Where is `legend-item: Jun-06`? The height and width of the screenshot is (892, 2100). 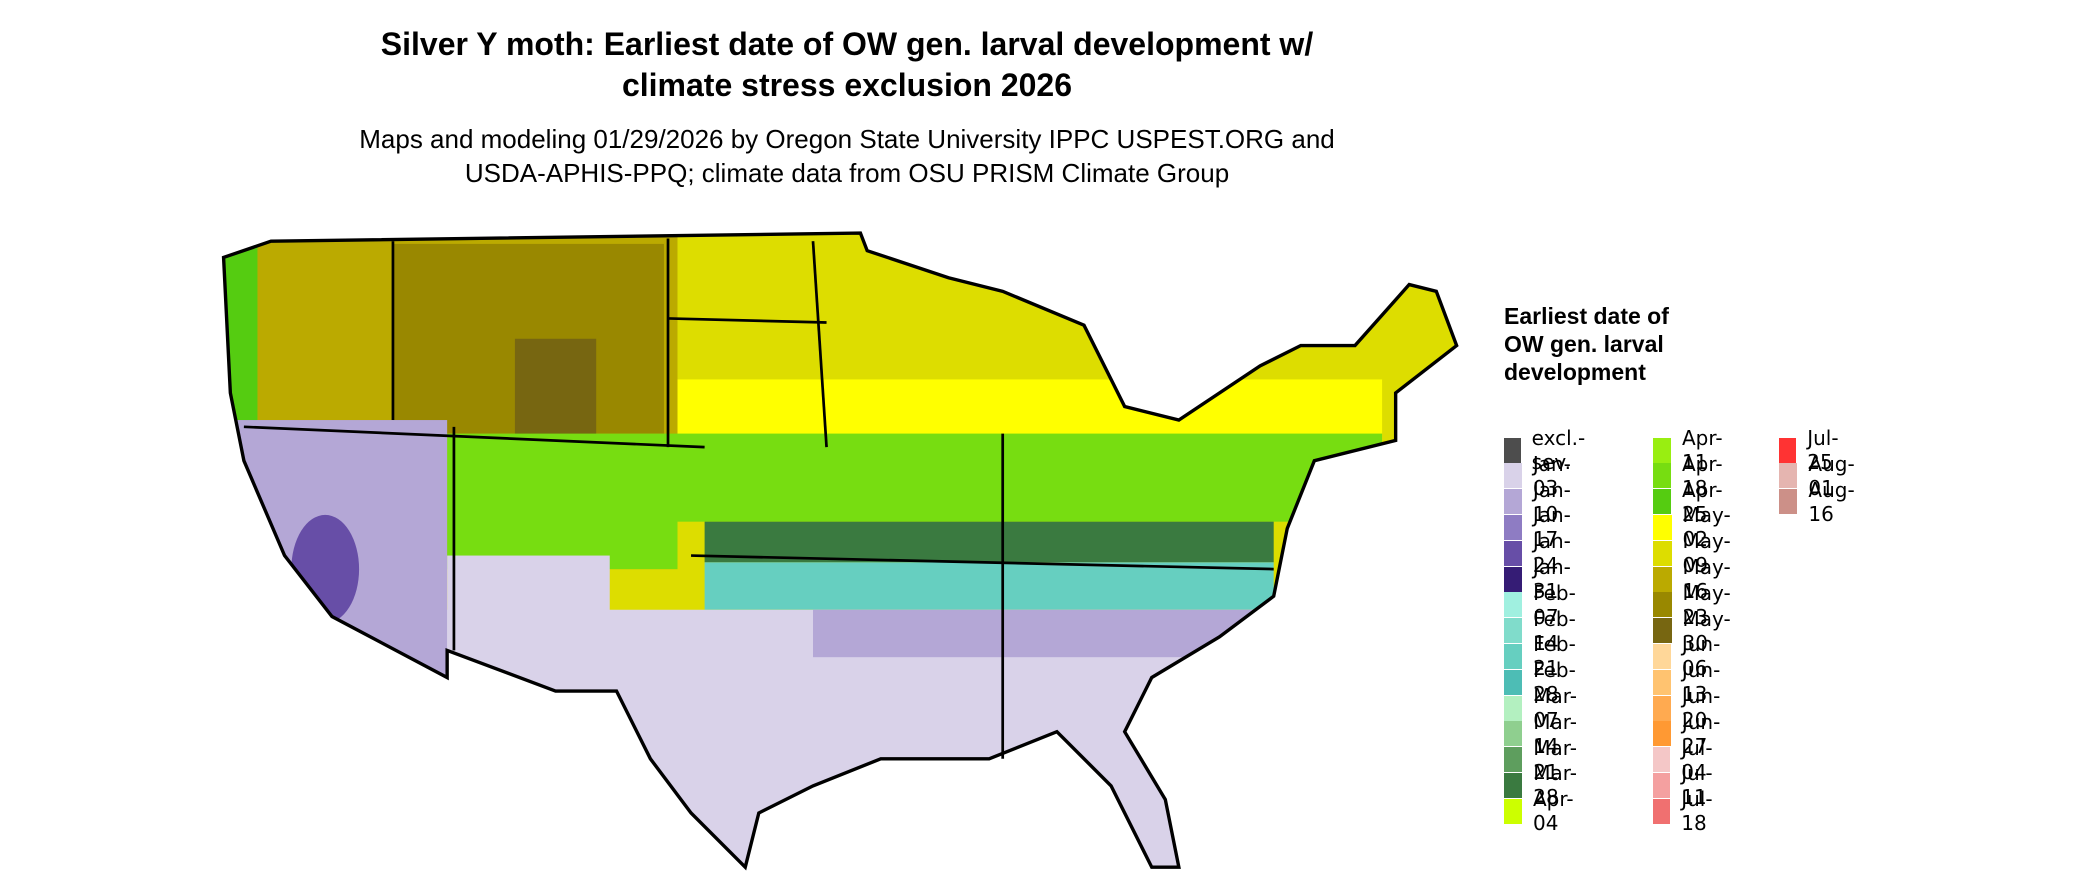 legend-item: Jun-06 is located at coordinates (1690, 656).